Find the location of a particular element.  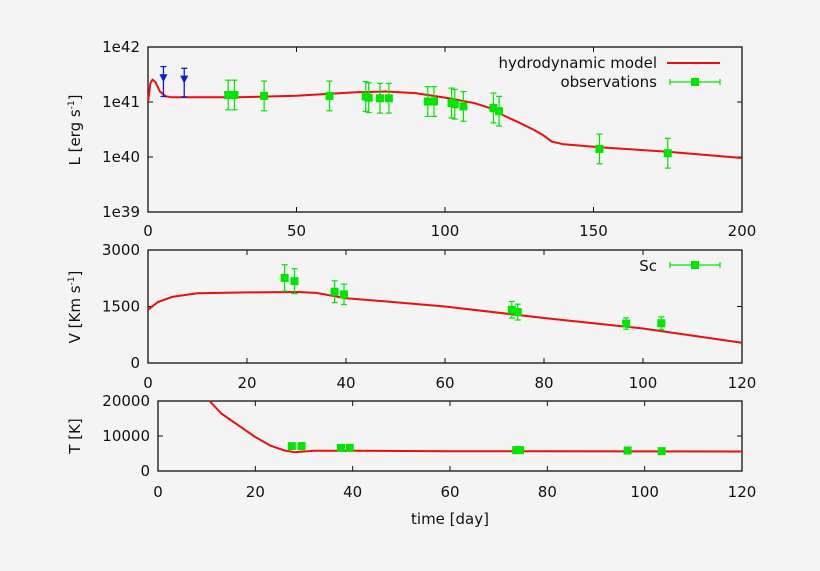

x-tick-label: 200 is located at coordinates (742, 231).